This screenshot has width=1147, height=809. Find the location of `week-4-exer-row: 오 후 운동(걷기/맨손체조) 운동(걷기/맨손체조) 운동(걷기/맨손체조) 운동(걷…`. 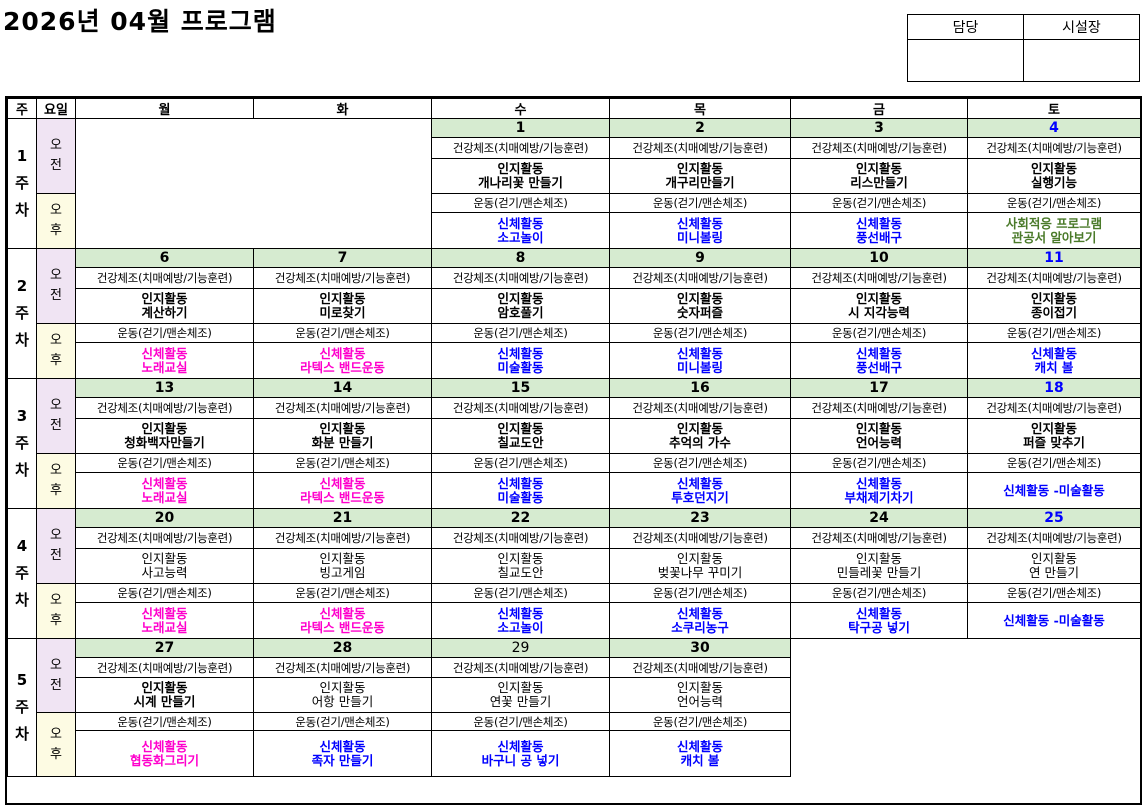

week-4-exer-row: 오 후 운동(걷기/맨손체조) 운동(걷기/맨손체조) 운동(걷기/맨손체조) 운동(걷… is located at coordinates (574, 611).